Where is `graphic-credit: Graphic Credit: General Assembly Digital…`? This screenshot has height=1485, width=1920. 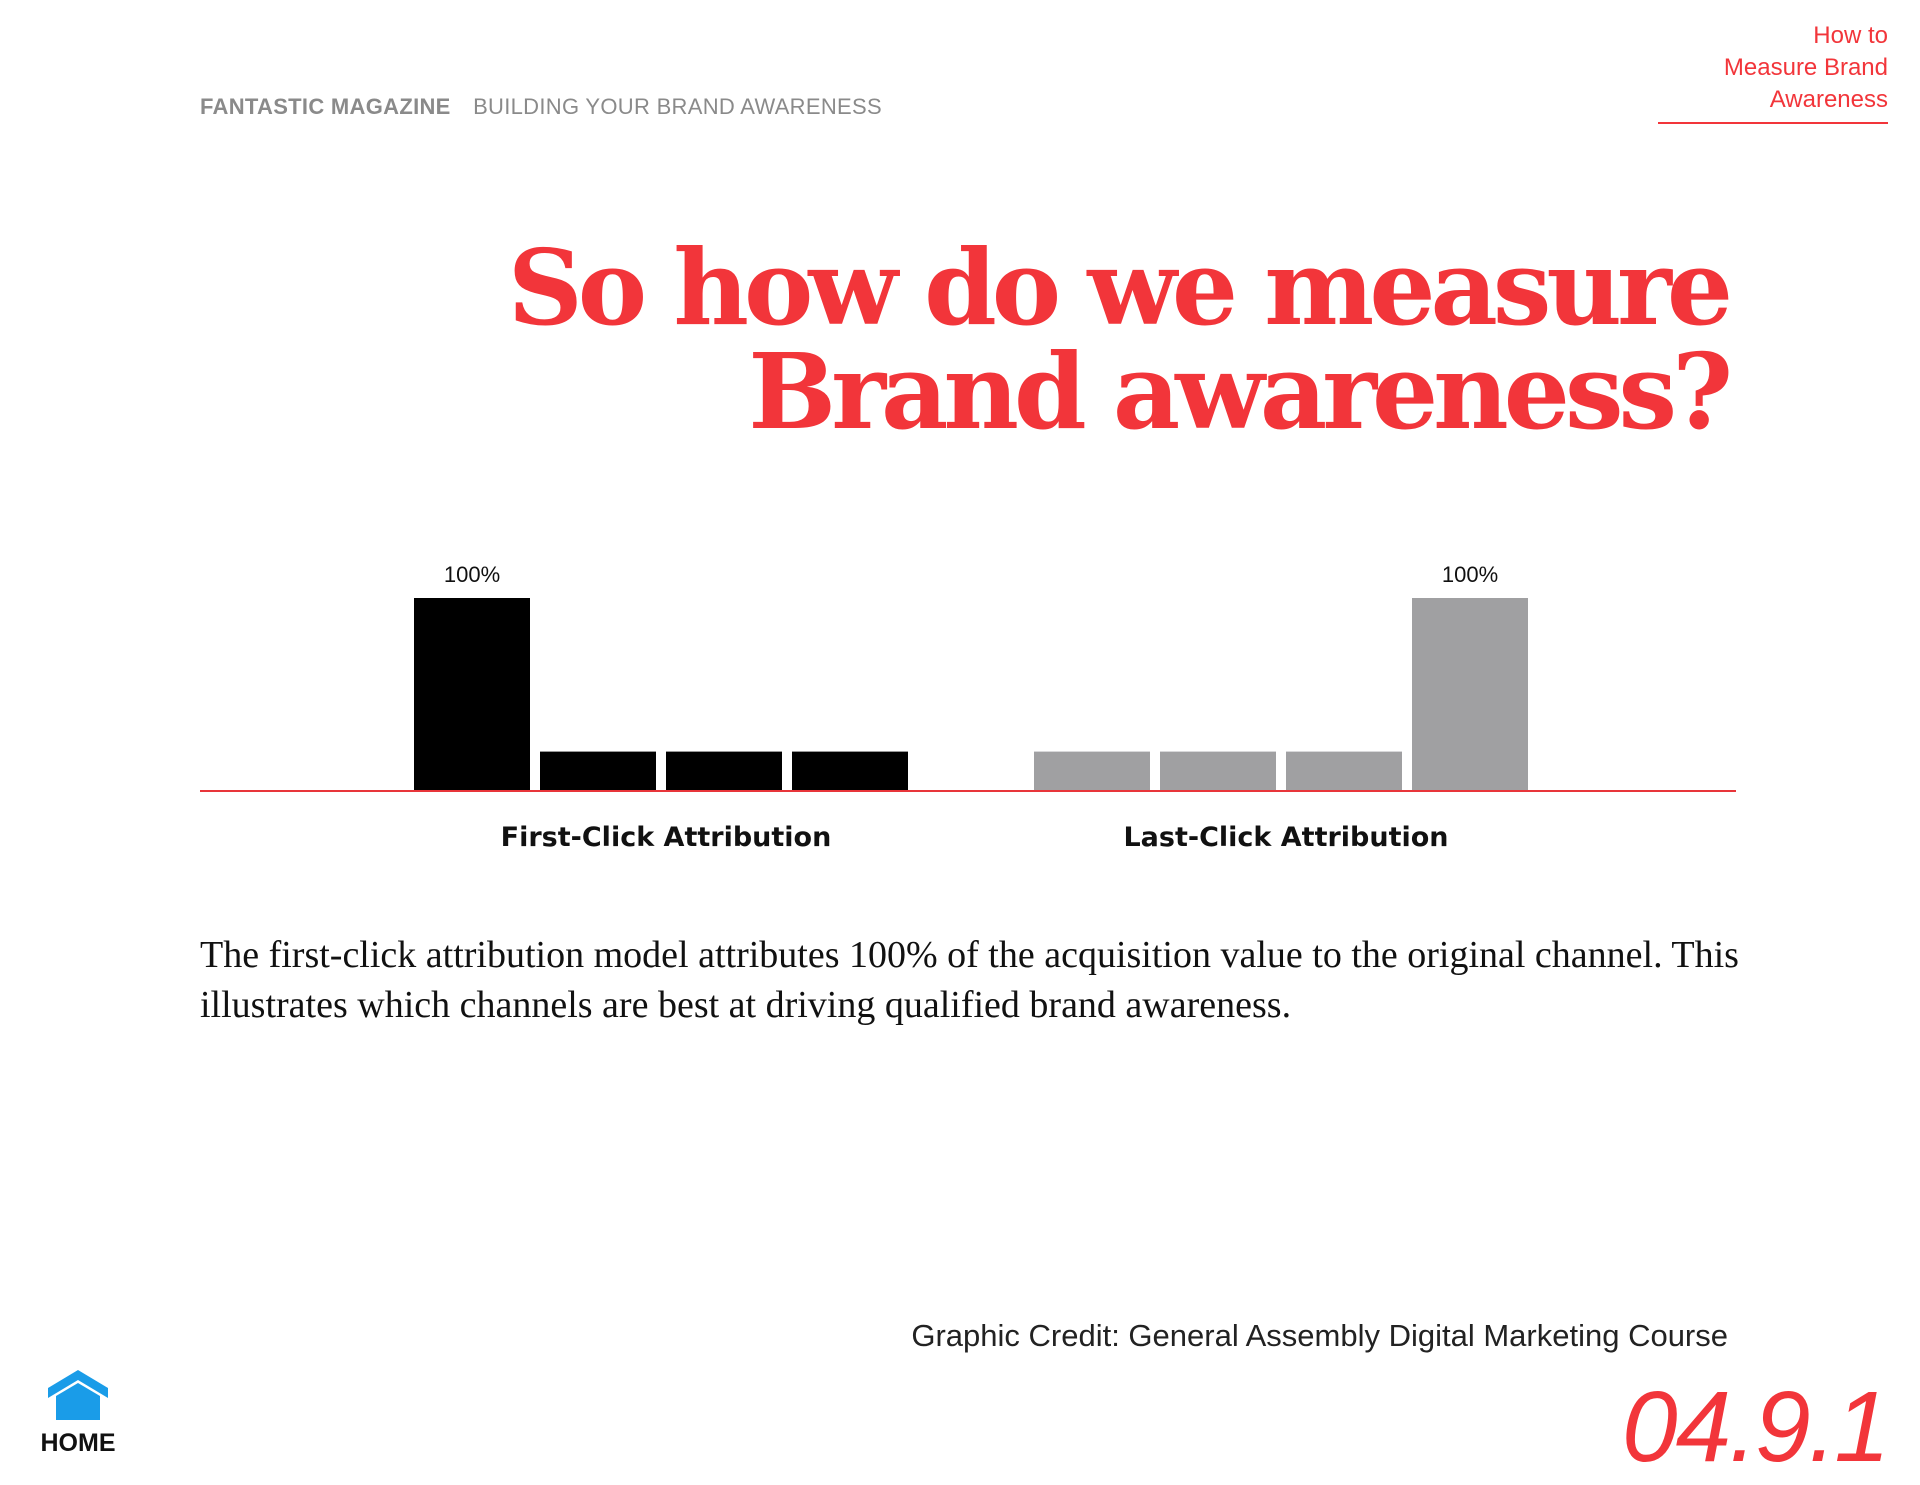 graphic-credit: Graphic Credit: General Assembly Digital… is located at coordinates (1319, 1335).